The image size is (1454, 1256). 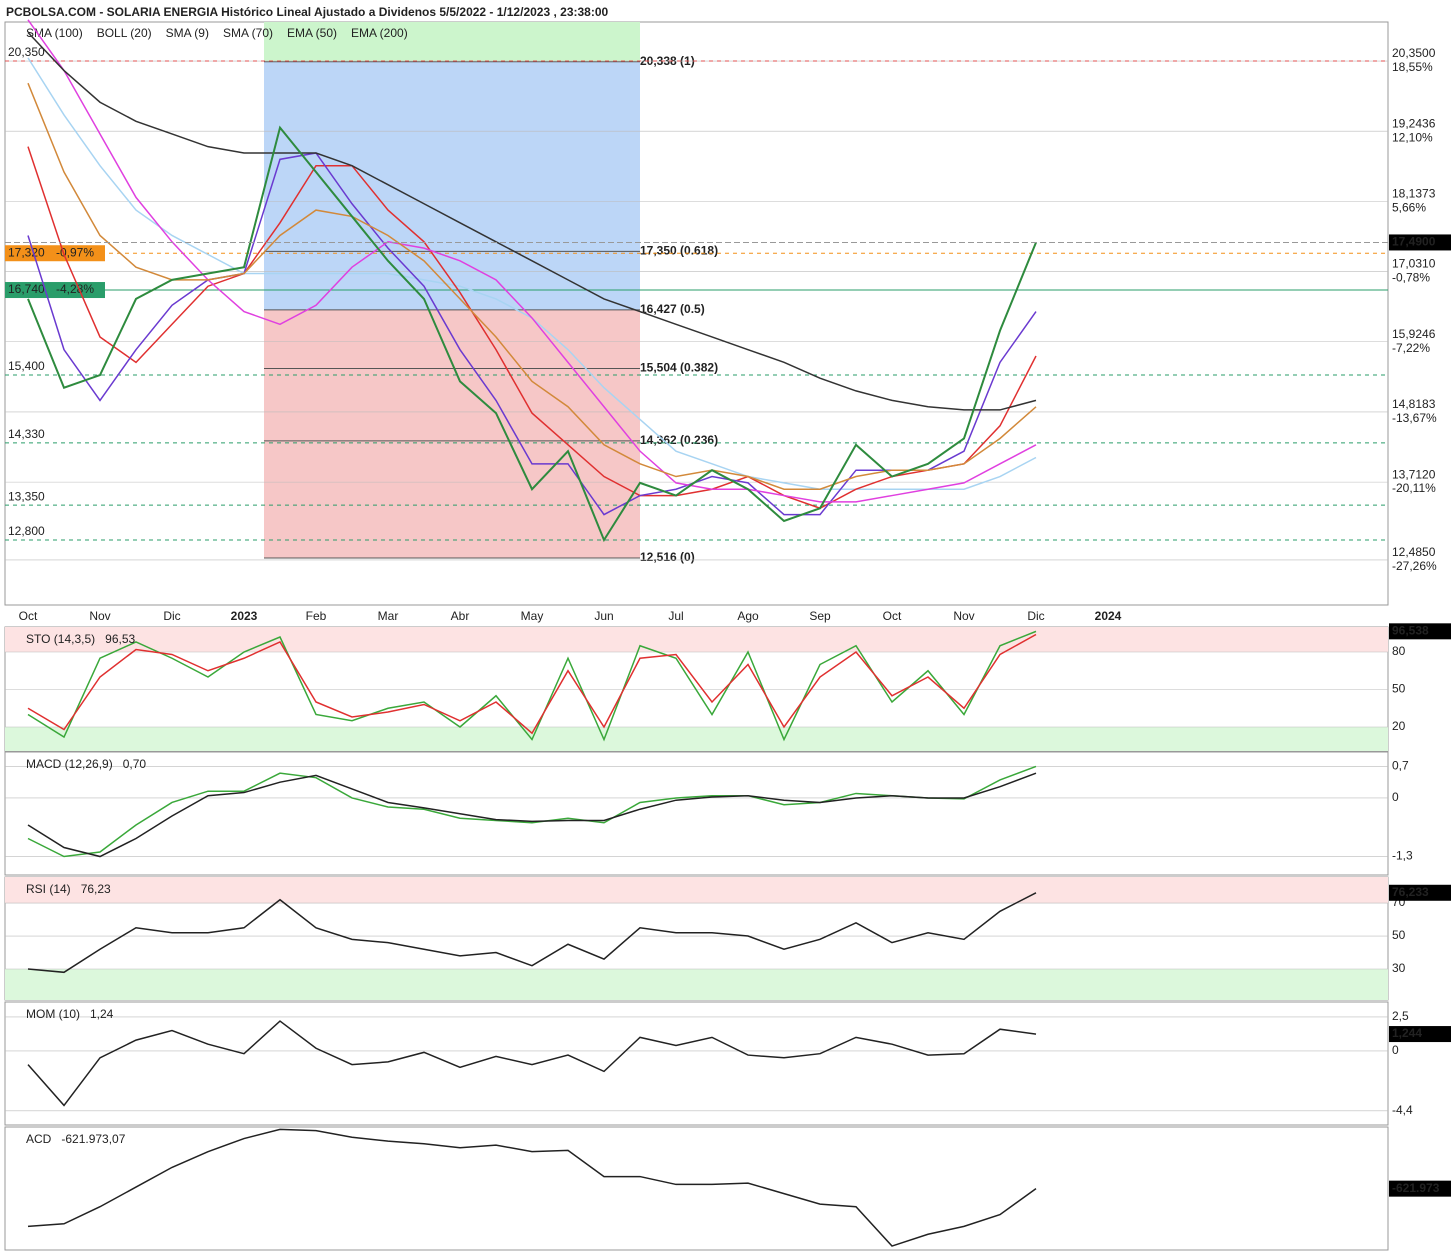 I want to click on last-value-label: 96,538, so click(x=1410, y=630).